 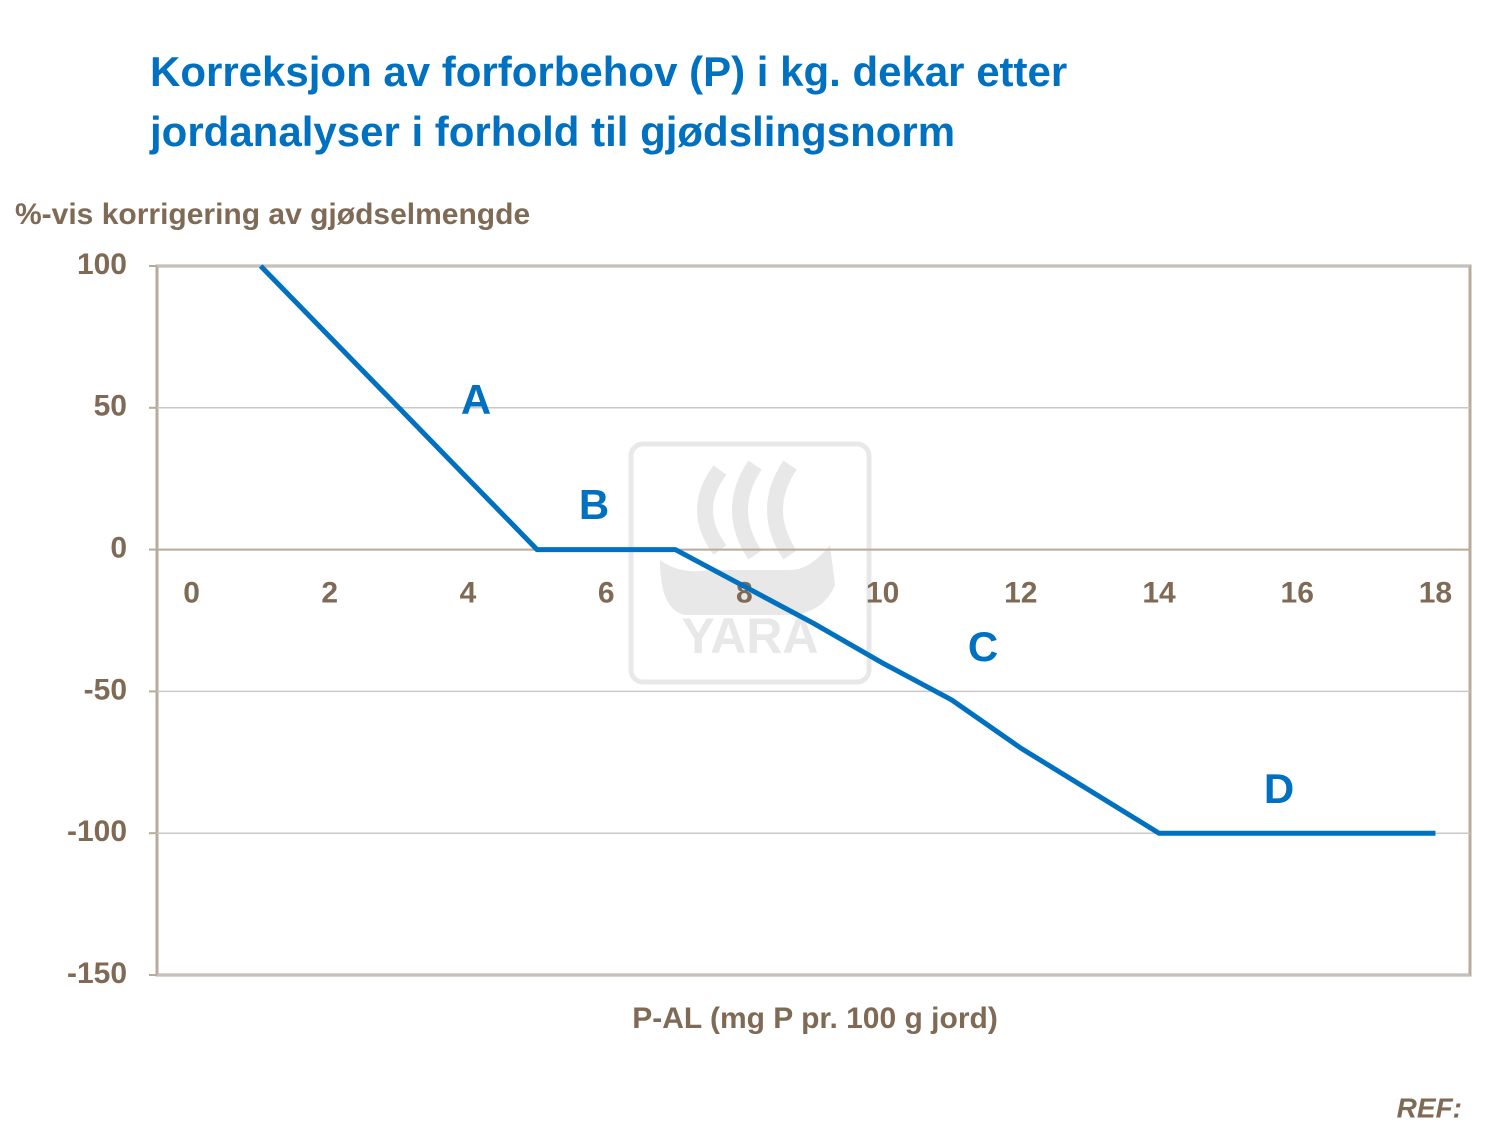 I want to click on footer: REF:, so click(x=1429, y=1107).